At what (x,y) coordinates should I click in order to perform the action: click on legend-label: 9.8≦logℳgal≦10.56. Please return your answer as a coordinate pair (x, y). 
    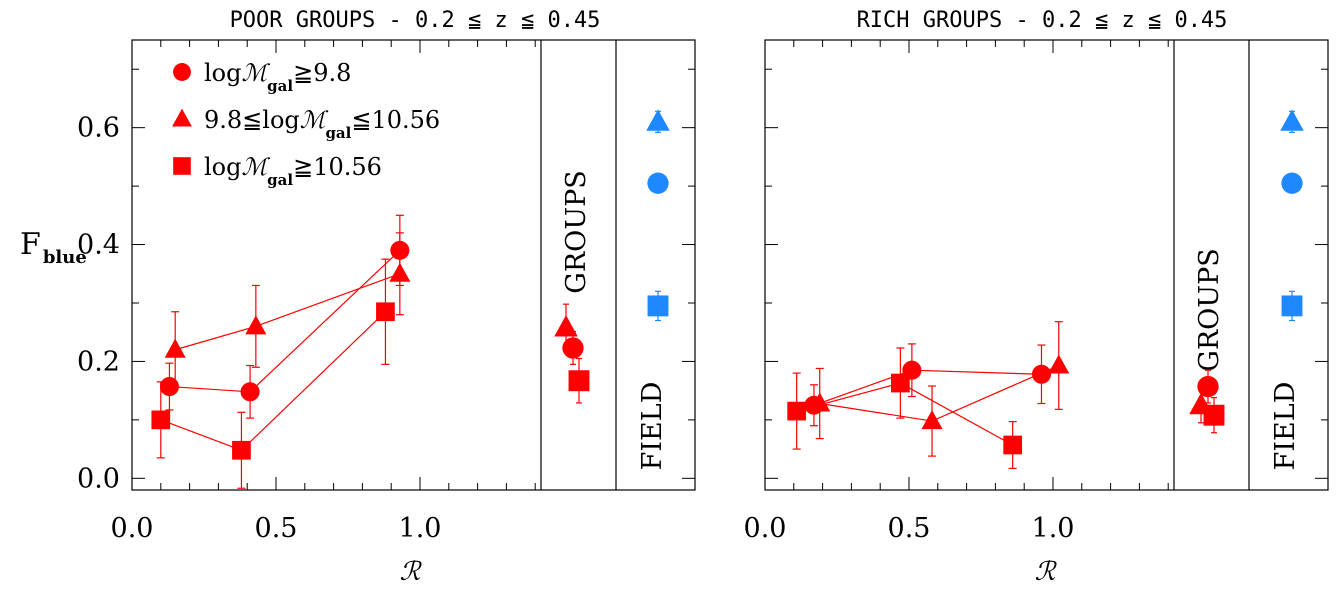
    Looking at the image, I should click on (322, 124).